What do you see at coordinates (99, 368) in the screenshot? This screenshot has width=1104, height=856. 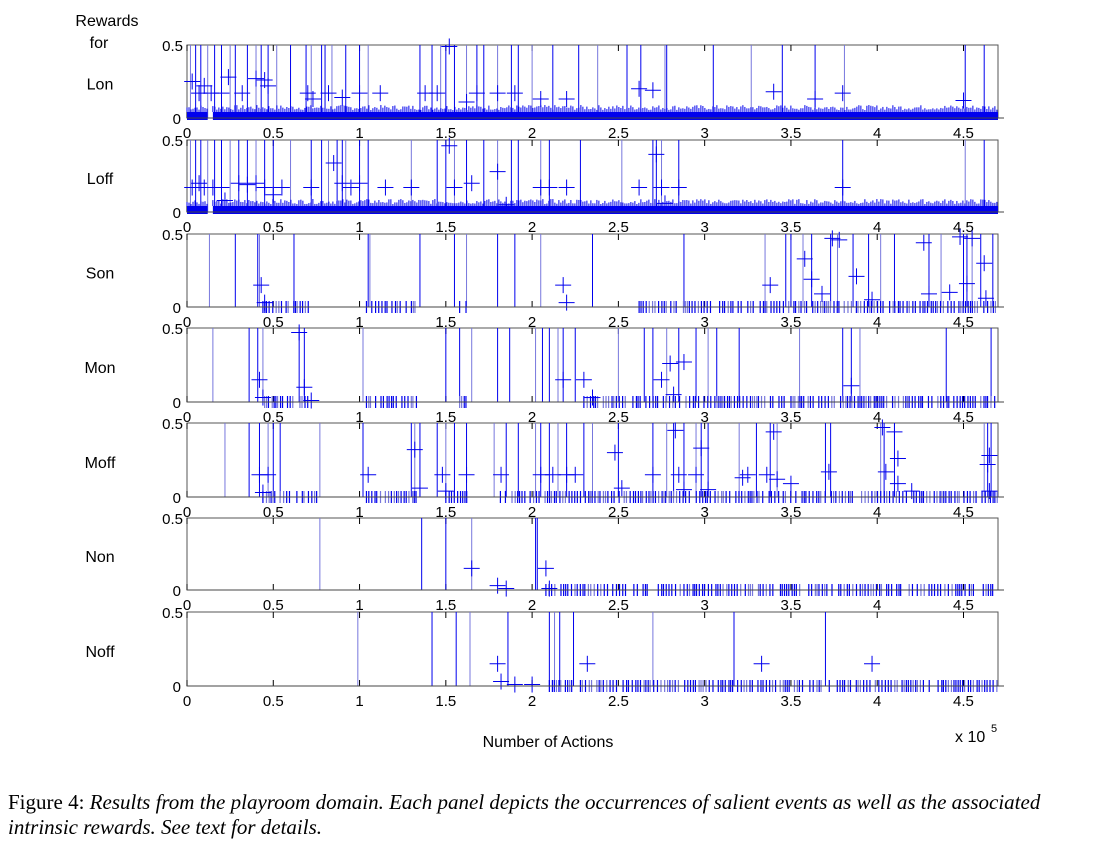 I see `panel-label: Mon` at bounding box center [99, 368].